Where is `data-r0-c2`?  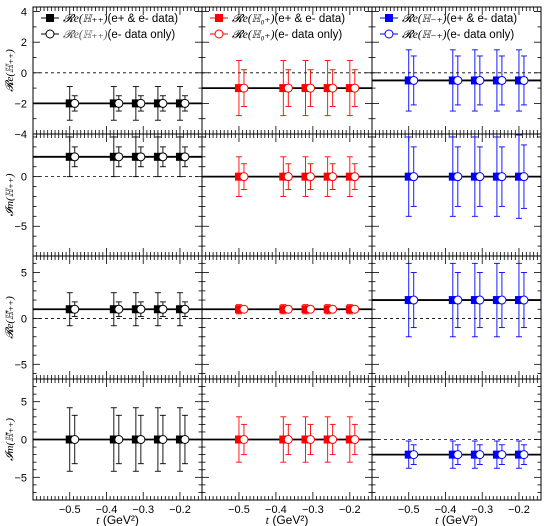
data-r0-c2 is located at coordinates (456, 80).